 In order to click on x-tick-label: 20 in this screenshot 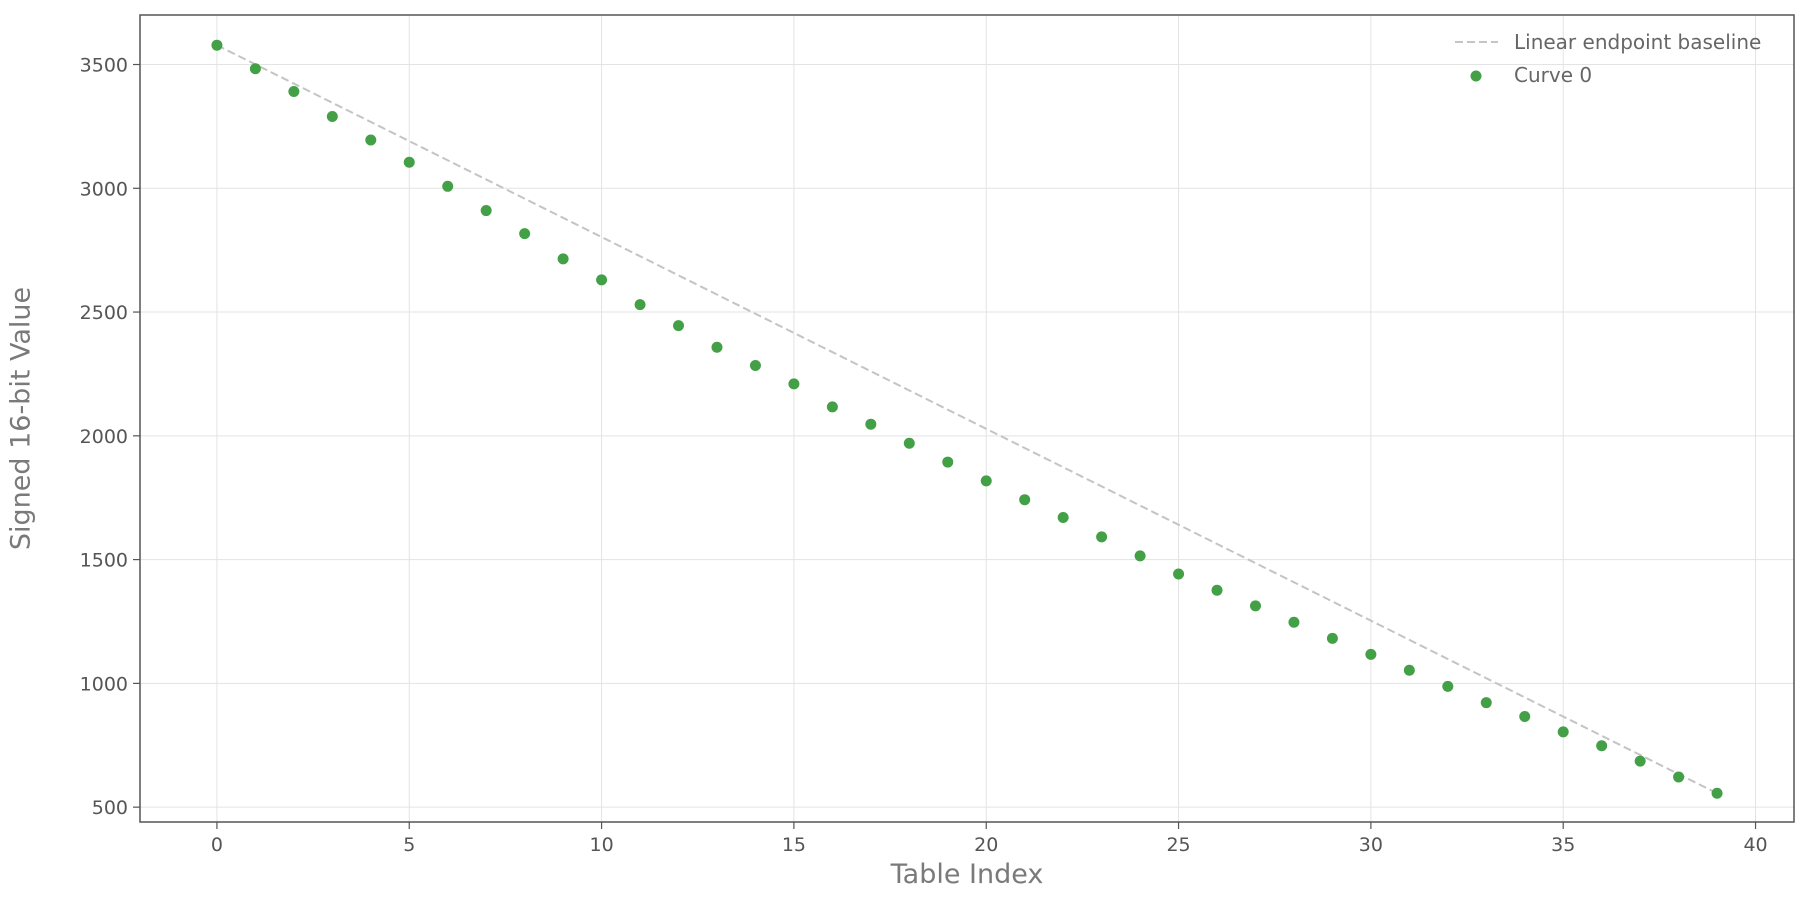, I will do `click(986, 845)`.